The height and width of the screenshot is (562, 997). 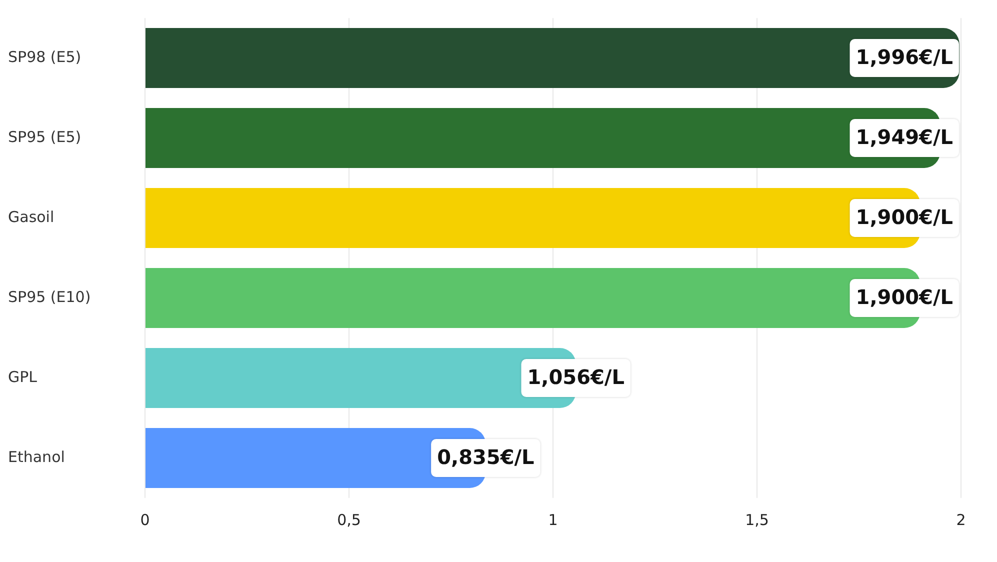 What do you see at coordinates (349, 519) in the screenshot?
I see `x-tick-label: 0,5` at bounding box center [349, 519].